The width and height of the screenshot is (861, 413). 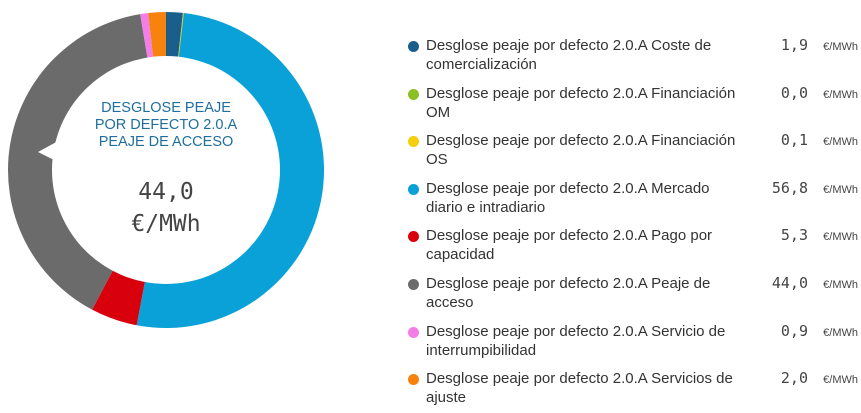 I want to click on legend-value: 0,9, so click(x=794, y=330).